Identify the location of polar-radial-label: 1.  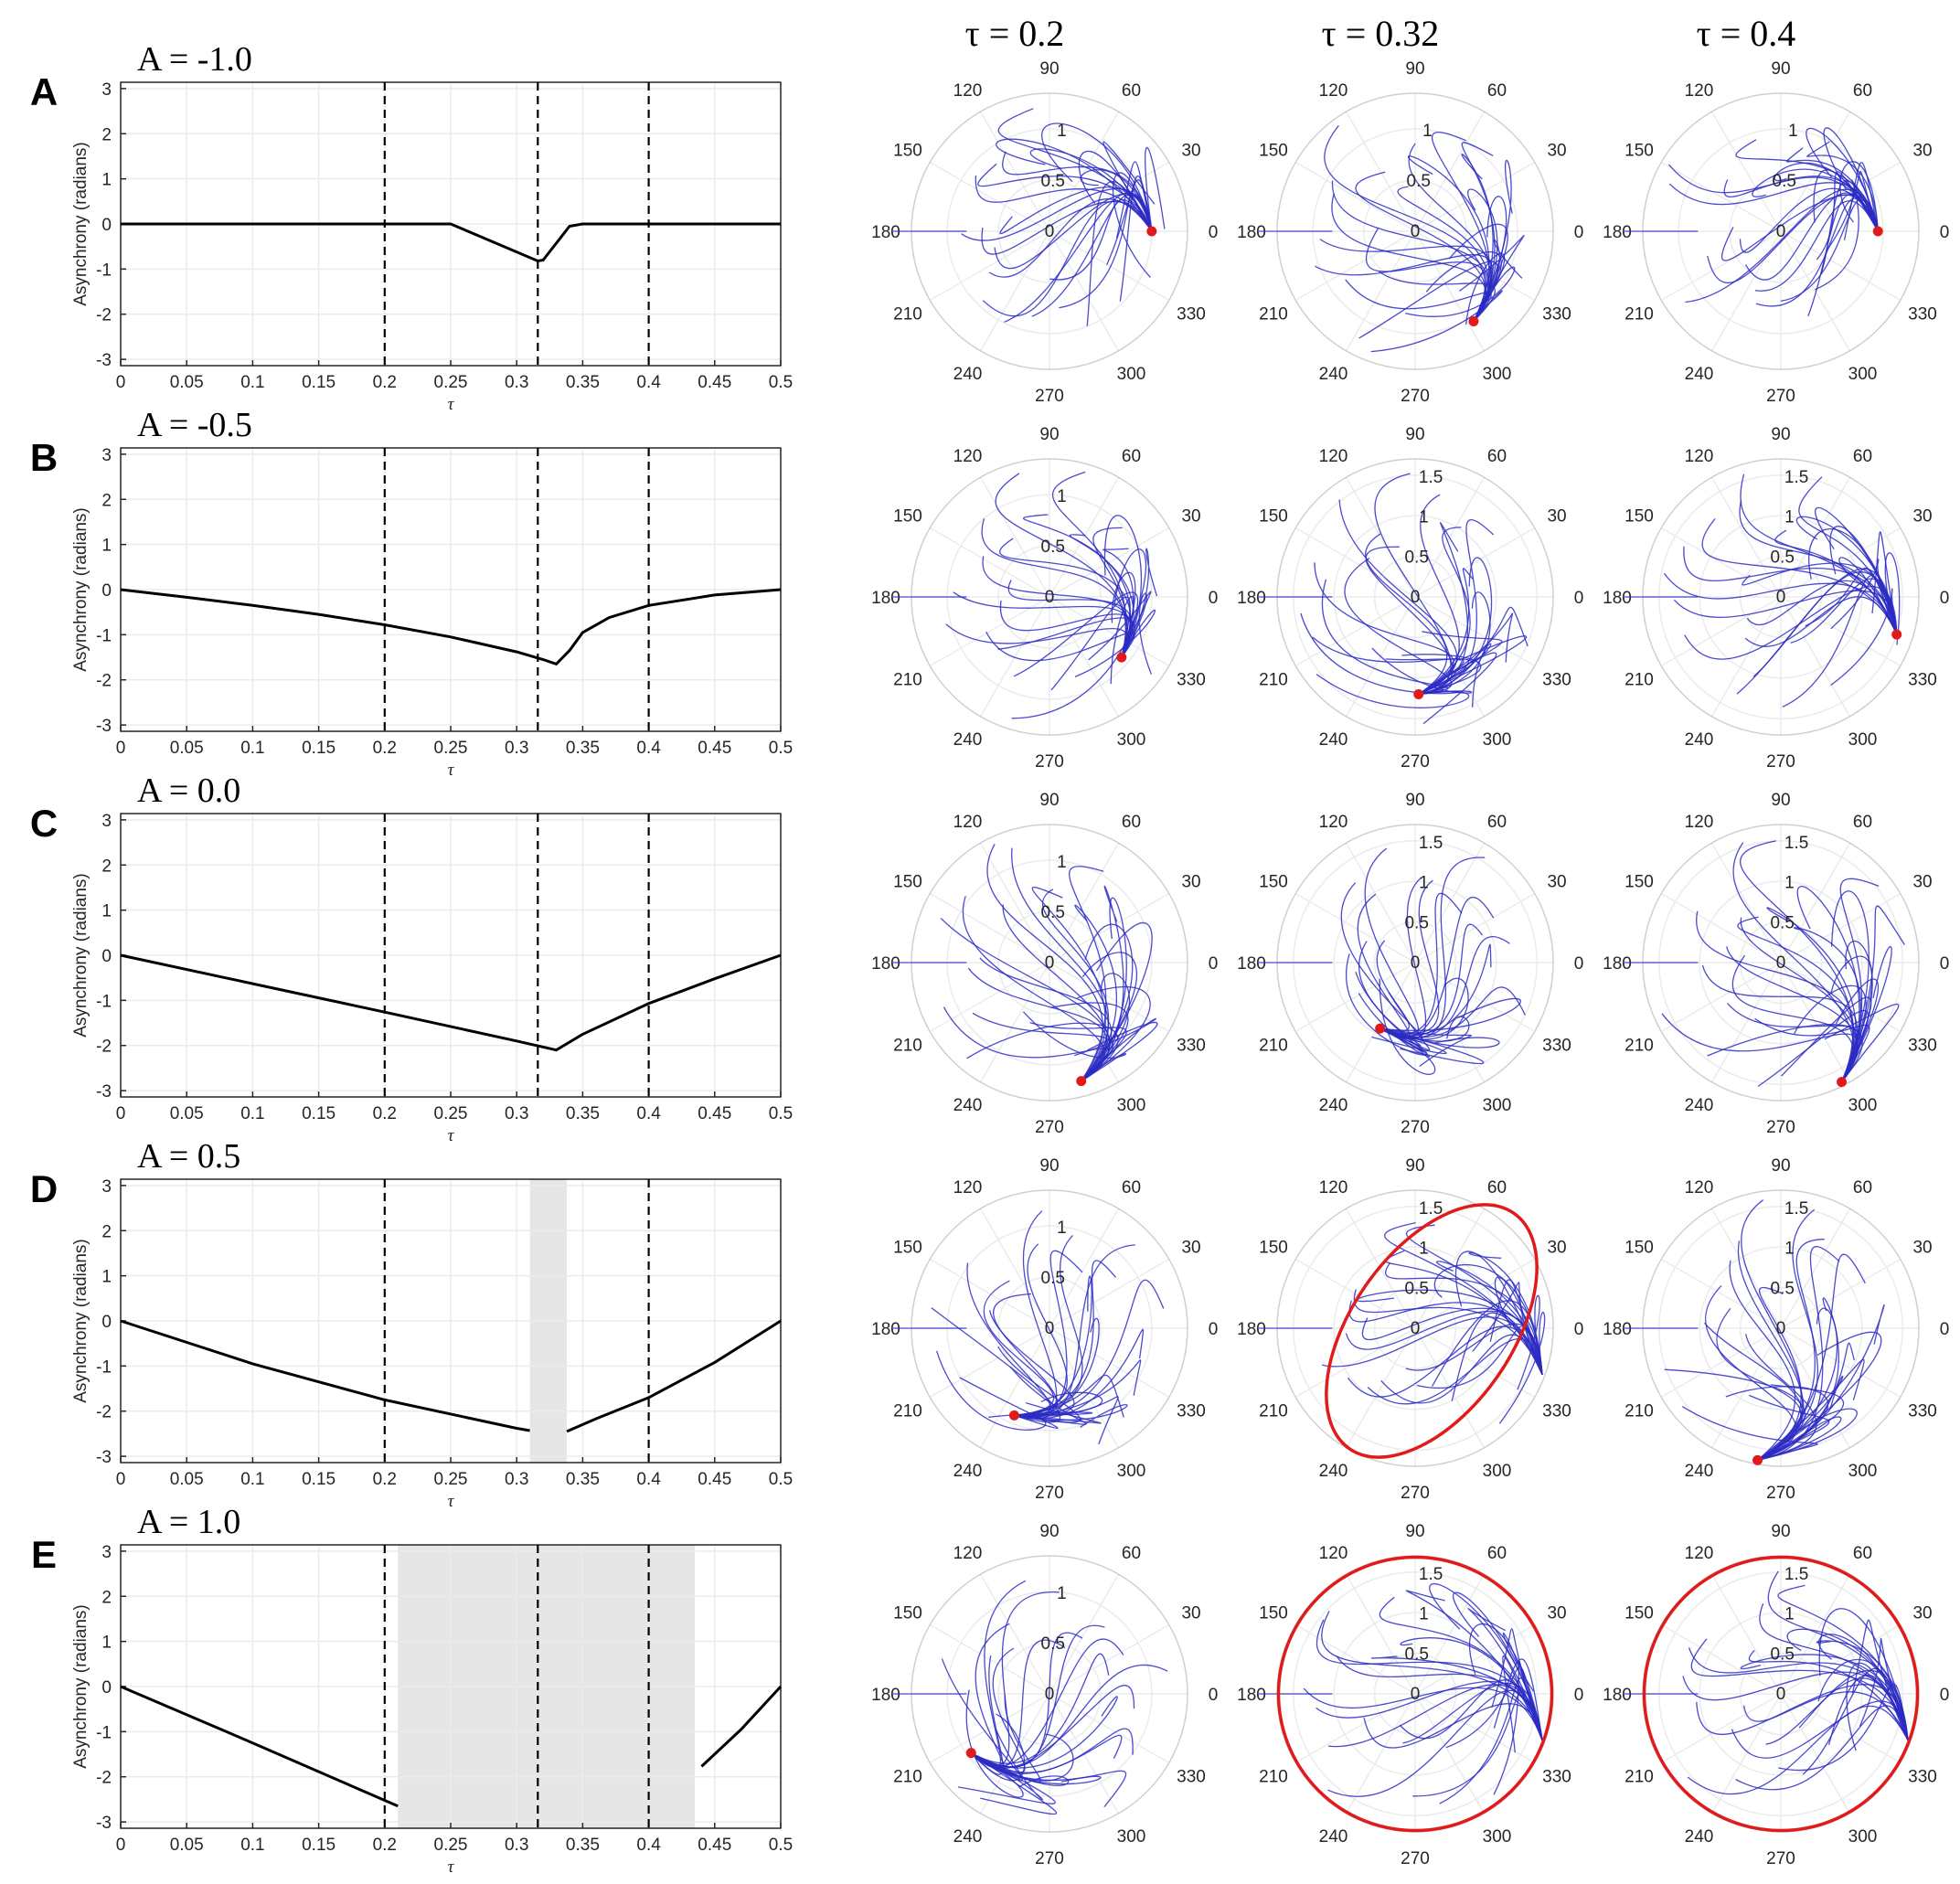
(1793, 131).